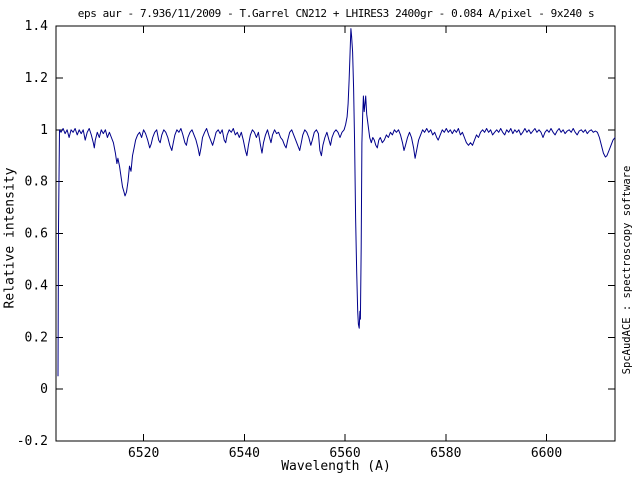 The height and width of the screenshot is (480, 640). Describe the element at coordinates (44, 130) in the screenshot. I see `y-tick-label: 1` at that location.